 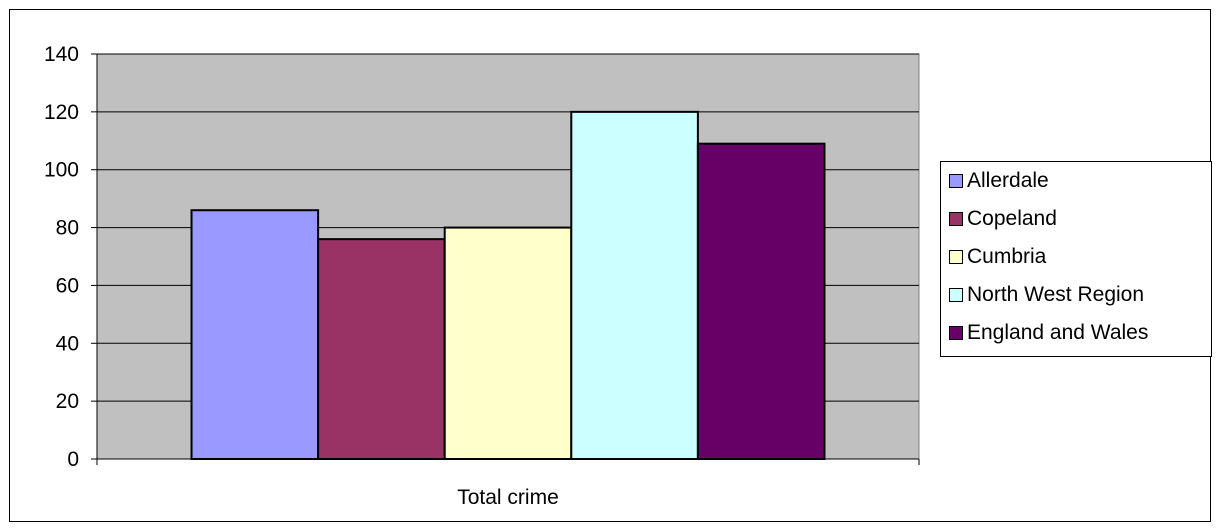 What do you see at coordinates (67, 285) in the screenshot?
I see `y-tick-label: 60` at bounding box center [67, 285].